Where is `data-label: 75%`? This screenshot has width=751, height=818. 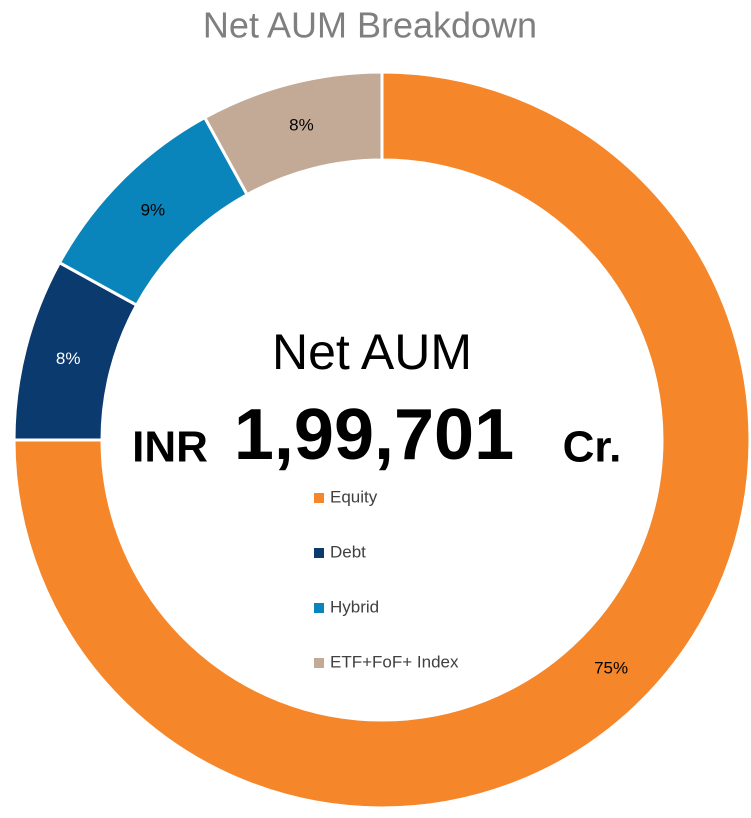
data-label: 75% is located at coordinates (611, 668).